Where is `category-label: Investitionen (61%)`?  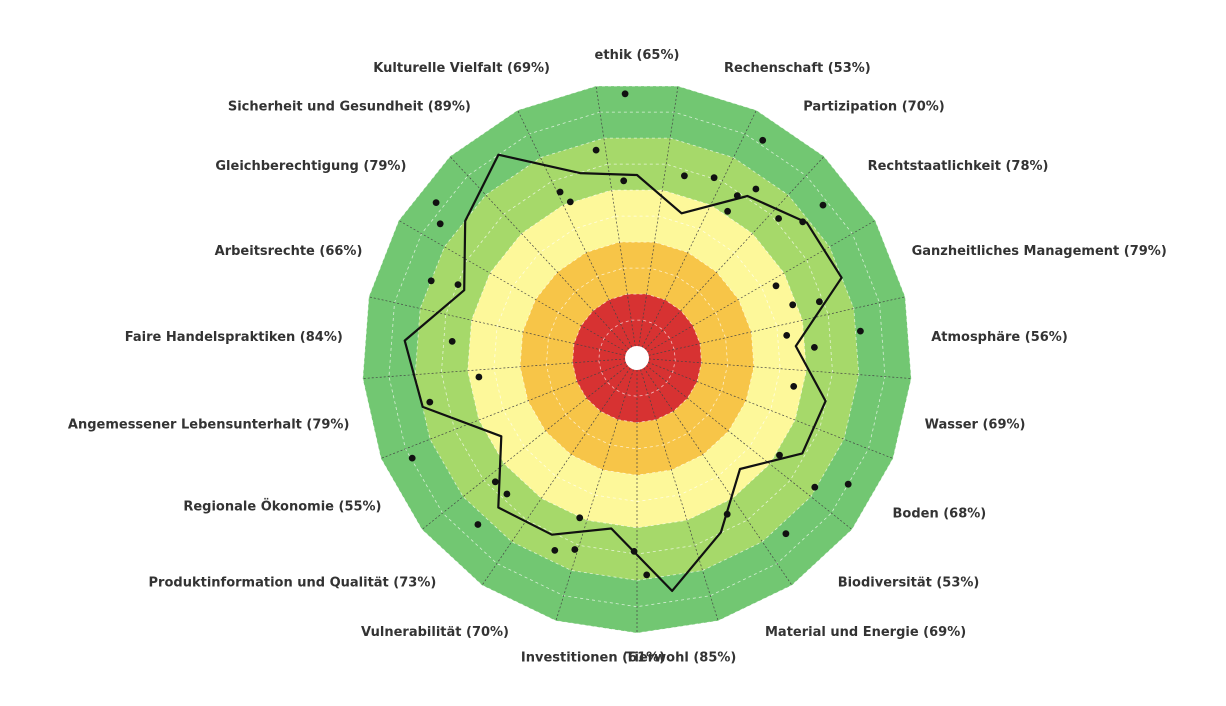
category-label: Investitionen (61%) is located at coordinates (593, 658).